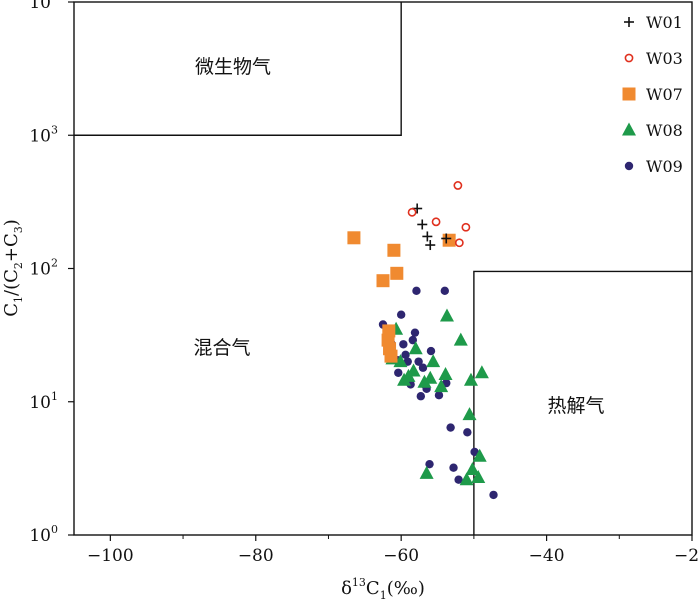 This screenshot has height=603, width=700. What do you see at coordinates (13, 268) in the screenshot?
I see `y-axis-label: C1/(C2+C3)` at bounding box center [13, 268].